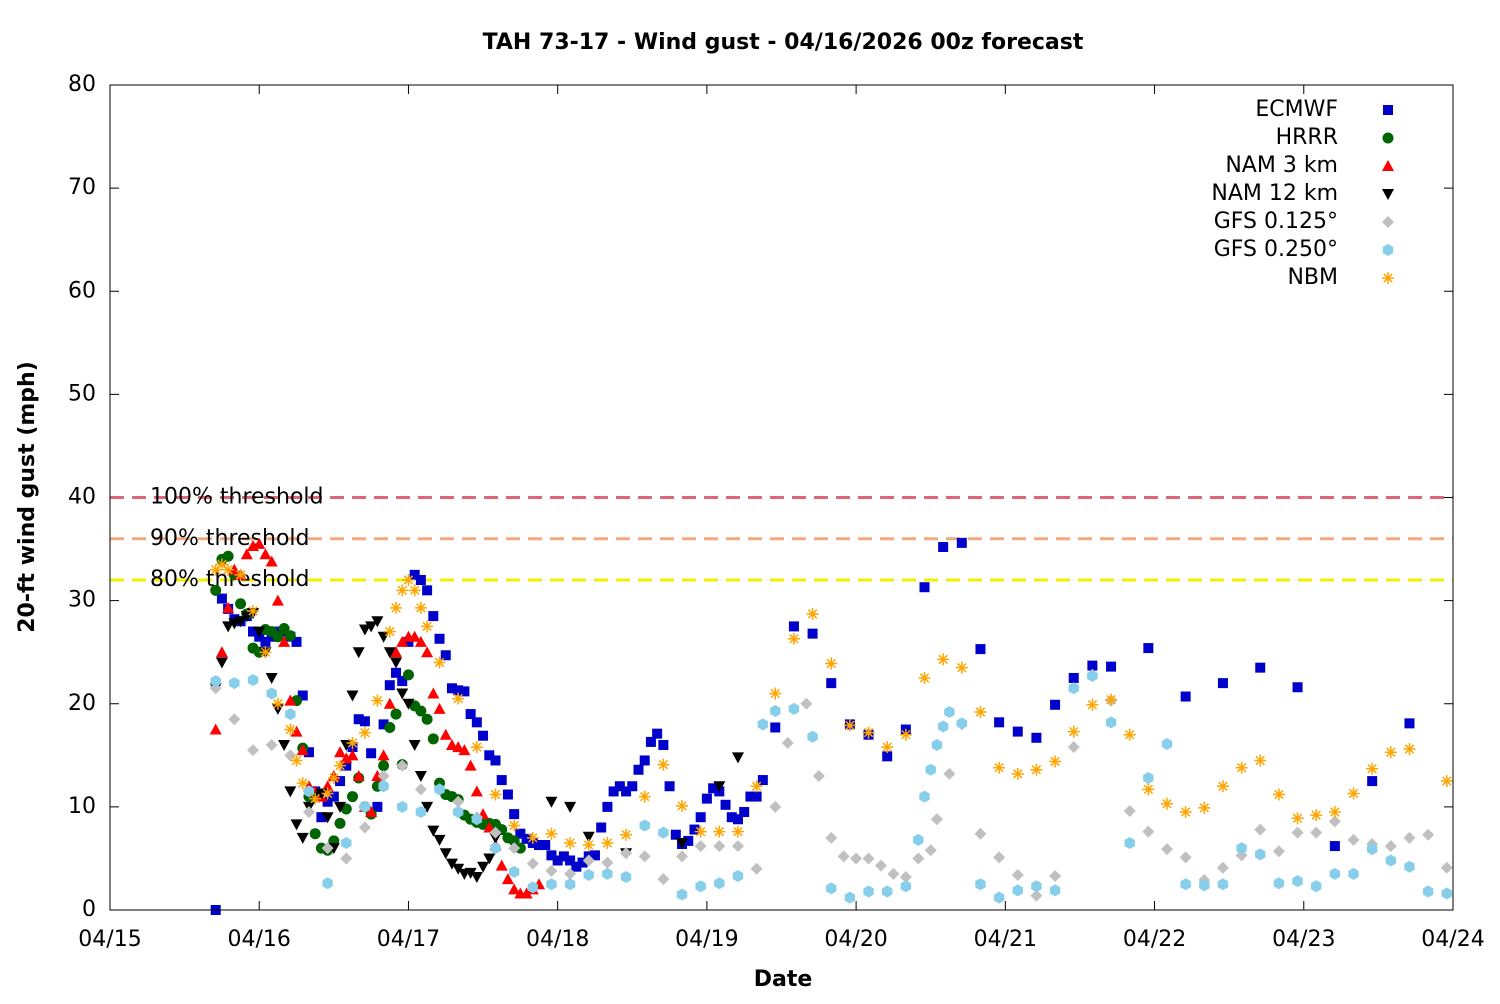 Image resolution: width=1500 pixels, height=1004 pixels. What do you see at coordinates (82, 290) in the screenshot?
I see `y-tick-label: 60` at bounding box center [82, 290].